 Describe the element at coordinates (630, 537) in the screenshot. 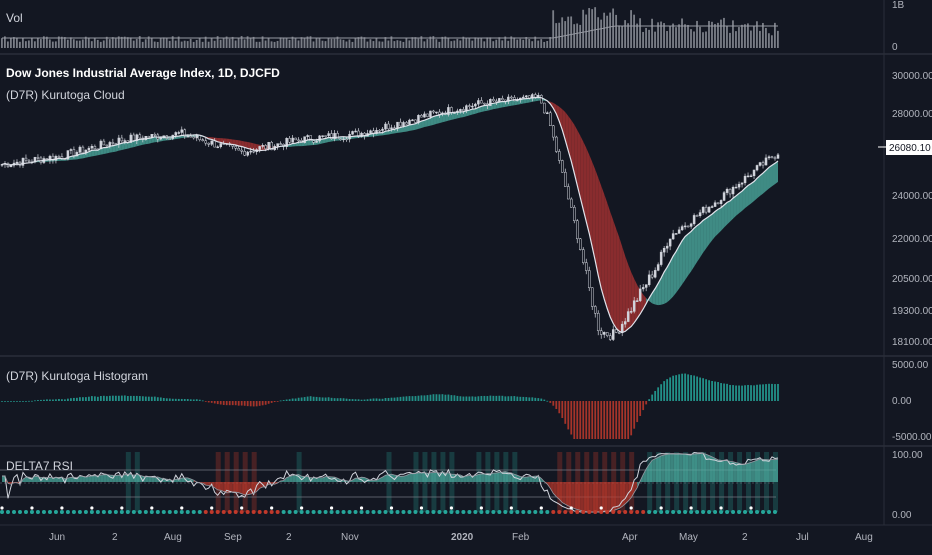

I see `time-axis-label: Apr` at that location.